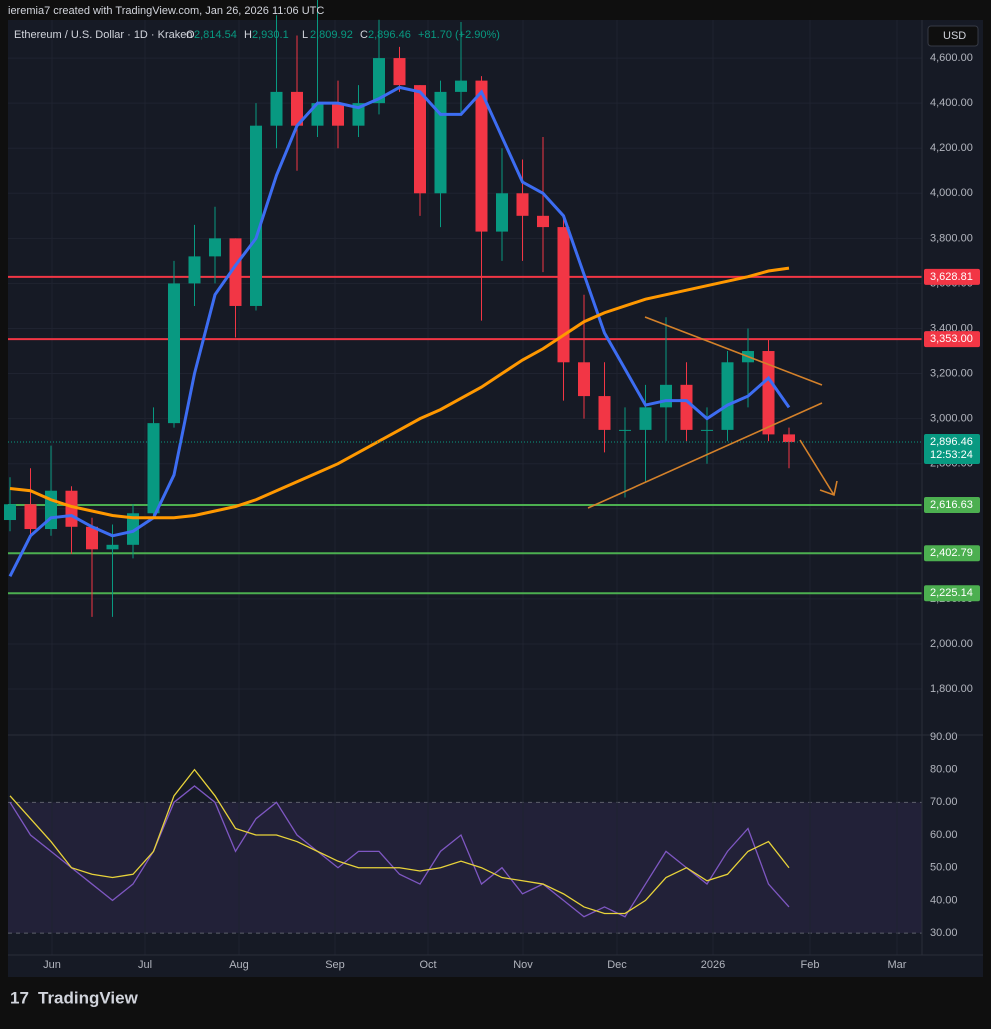 Image resolution: width=991 pixels, height=1029 pixels. Describe the element at coordinates (19, 997) in the screenshot. I see `brand-logo: 17` at that location.